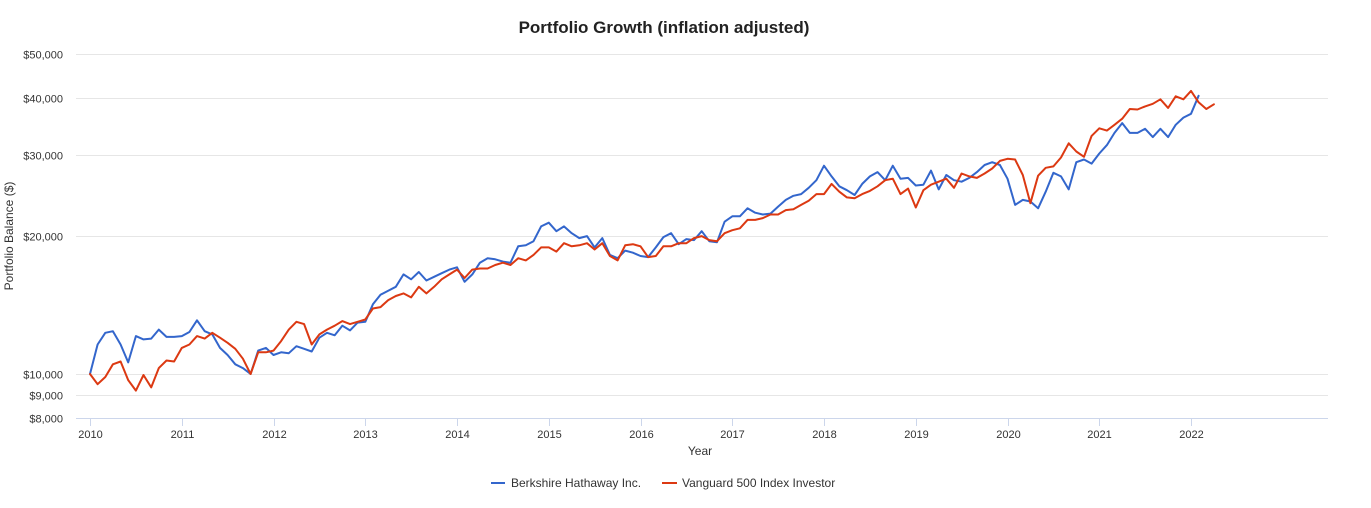 The width and height of the screenshot is (1371, 508). Describe the element at coordinates (566, 483) in the screenshot. I see `legend-item-berkshire: Berkshire Hathaway Inc.` at that location.